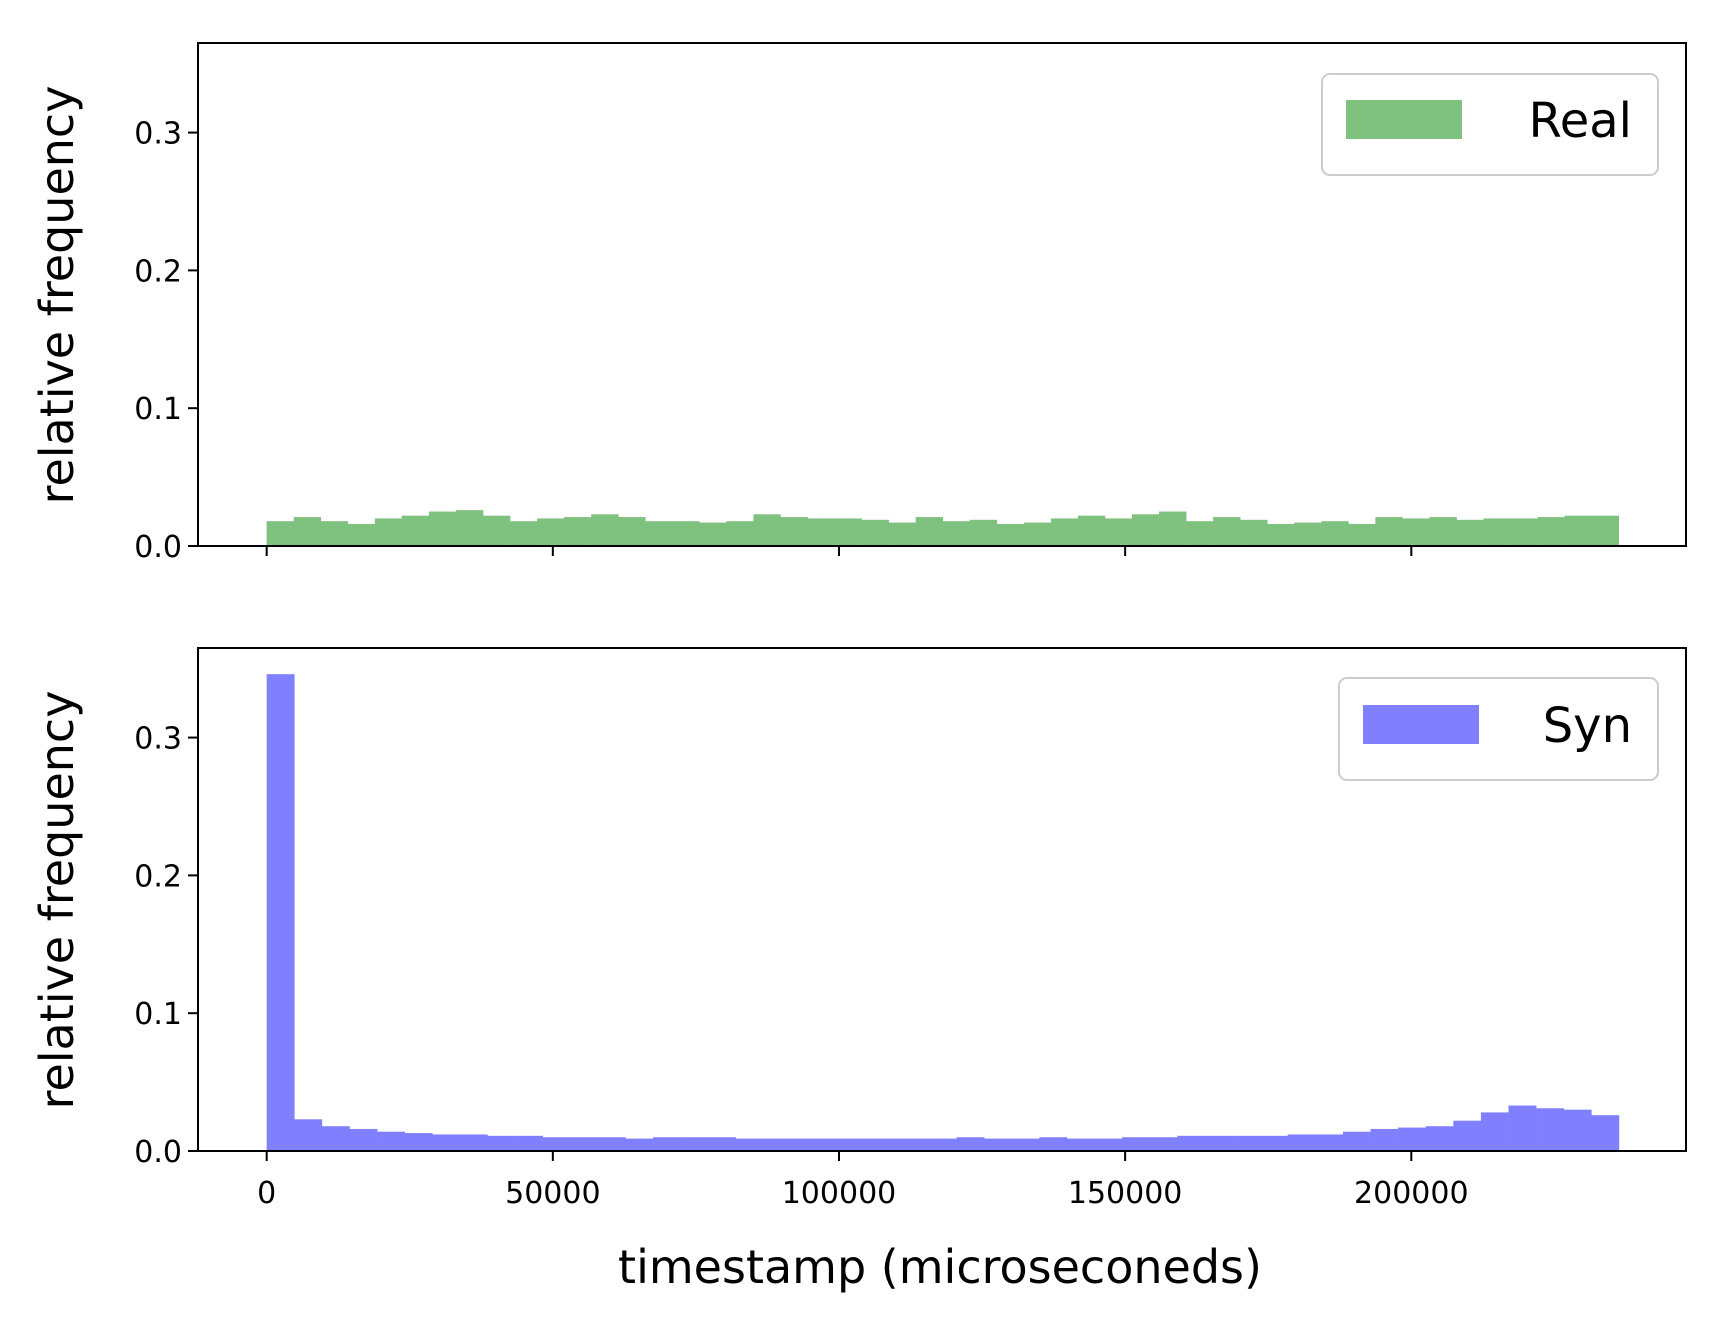 This screenshot has width=1717, height=1327. Describe the element at coordinates (158, 271) in the screenshot. I see `top-y-tick-label: 0.2` at that location.